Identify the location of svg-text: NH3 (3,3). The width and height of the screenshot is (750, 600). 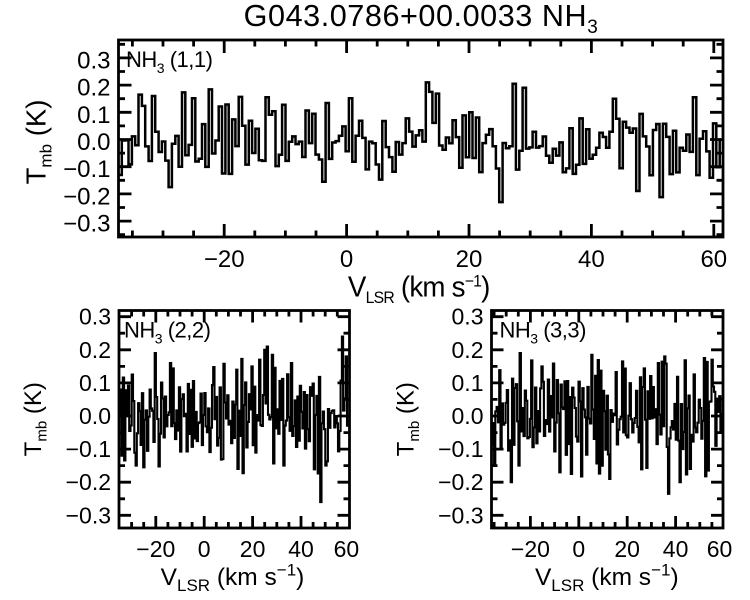
(543, 332).